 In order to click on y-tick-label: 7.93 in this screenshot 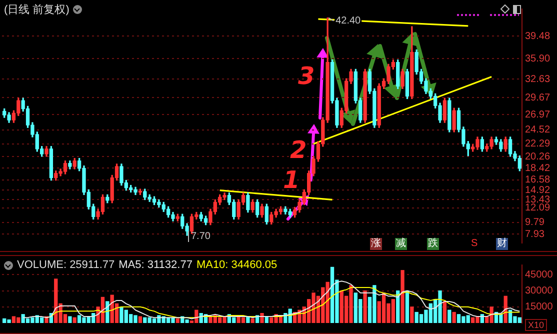, I will do `click(535, 234)`.